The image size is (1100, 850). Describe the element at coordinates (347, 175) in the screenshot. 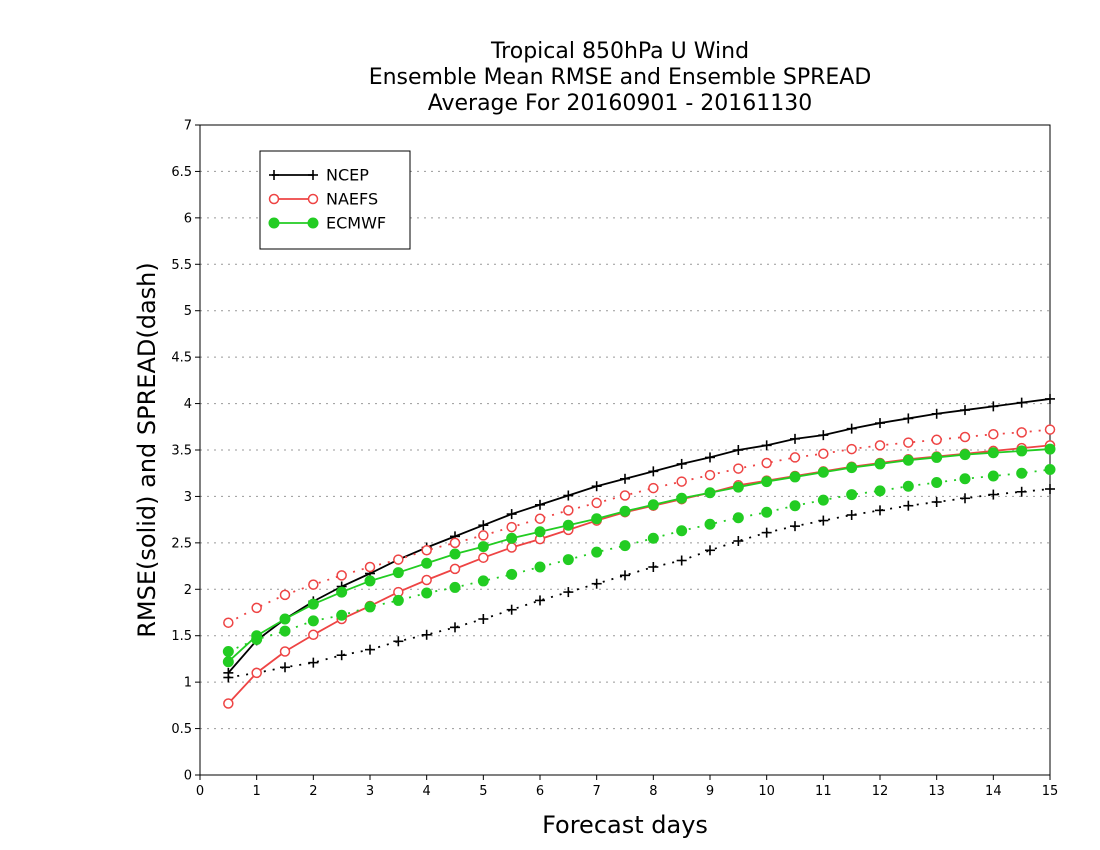

I see `legend-label-ncep: NCEP` at that location.